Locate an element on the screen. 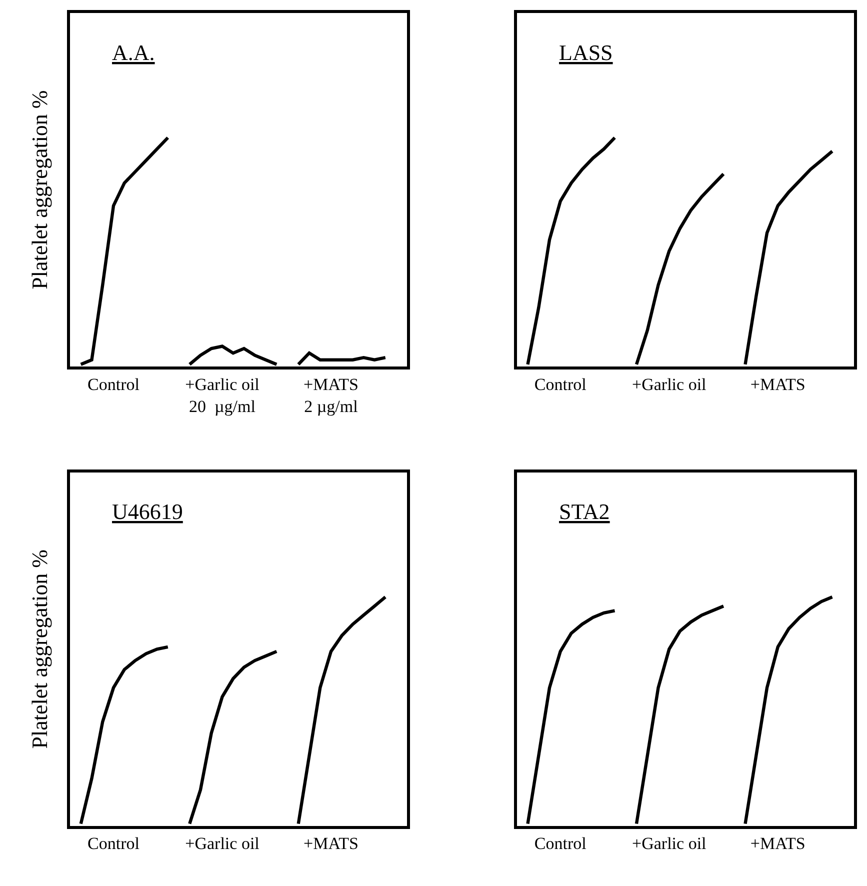 The height and width of the screenshot is (886, 867). x-tick-label: +Garlic oil 20 µg/ml is located at coordinates (222, 395).